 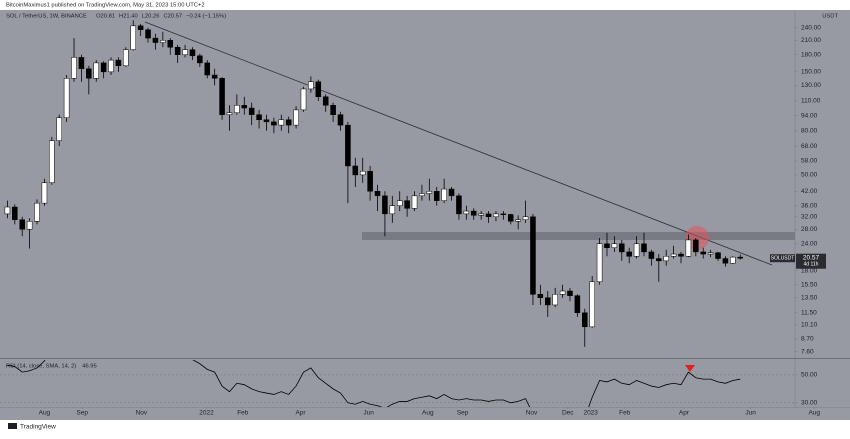 I want to click on y-tick-label: 36.00, so click(x=809, y=205).